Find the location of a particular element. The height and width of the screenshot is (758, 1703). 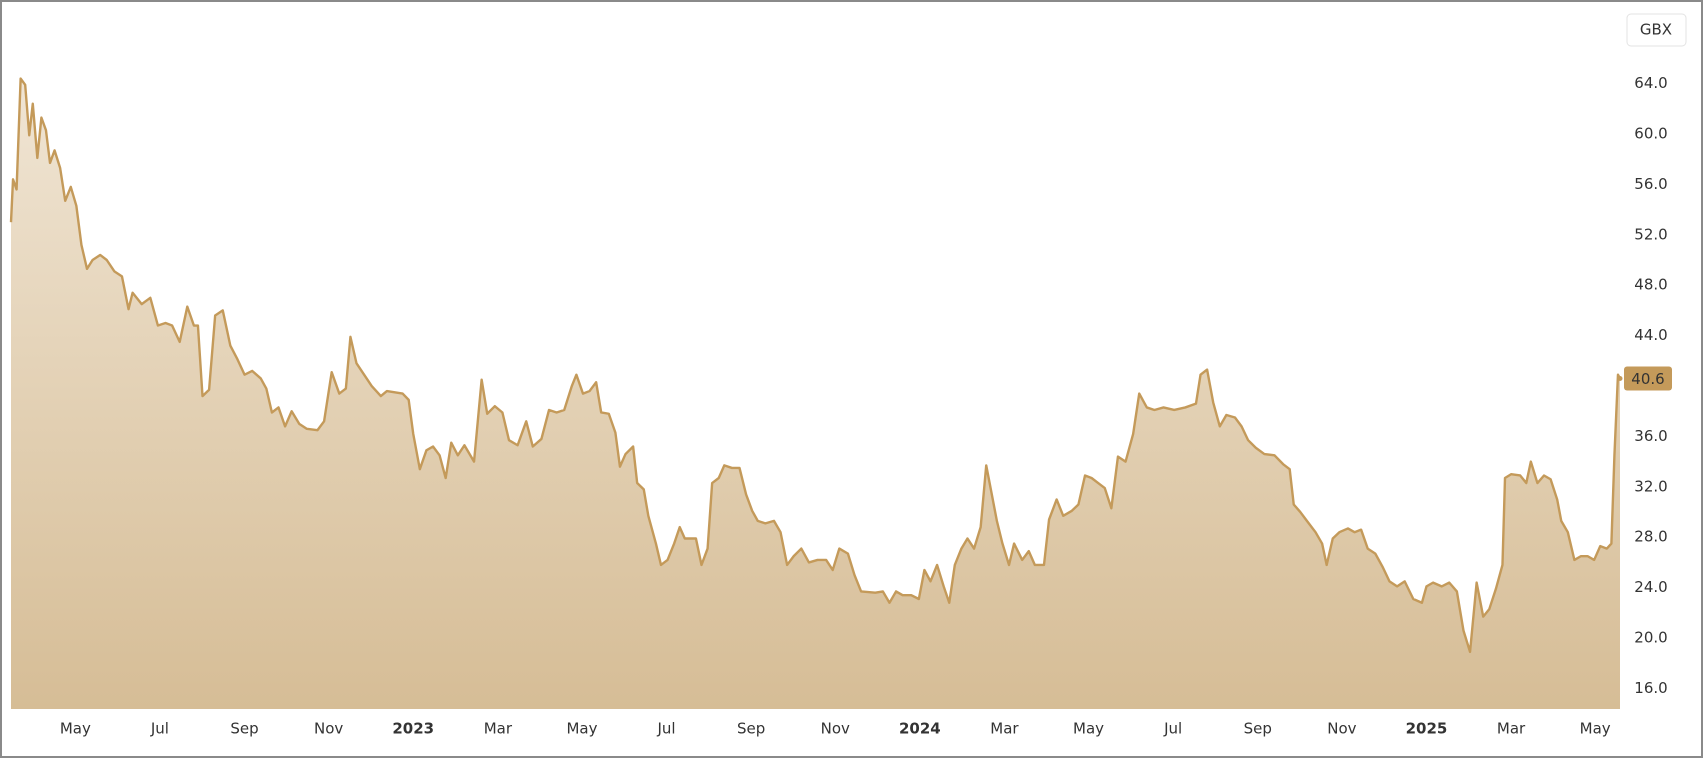

y-tick-label: 16.0 is located at coordinates (1650, 688).